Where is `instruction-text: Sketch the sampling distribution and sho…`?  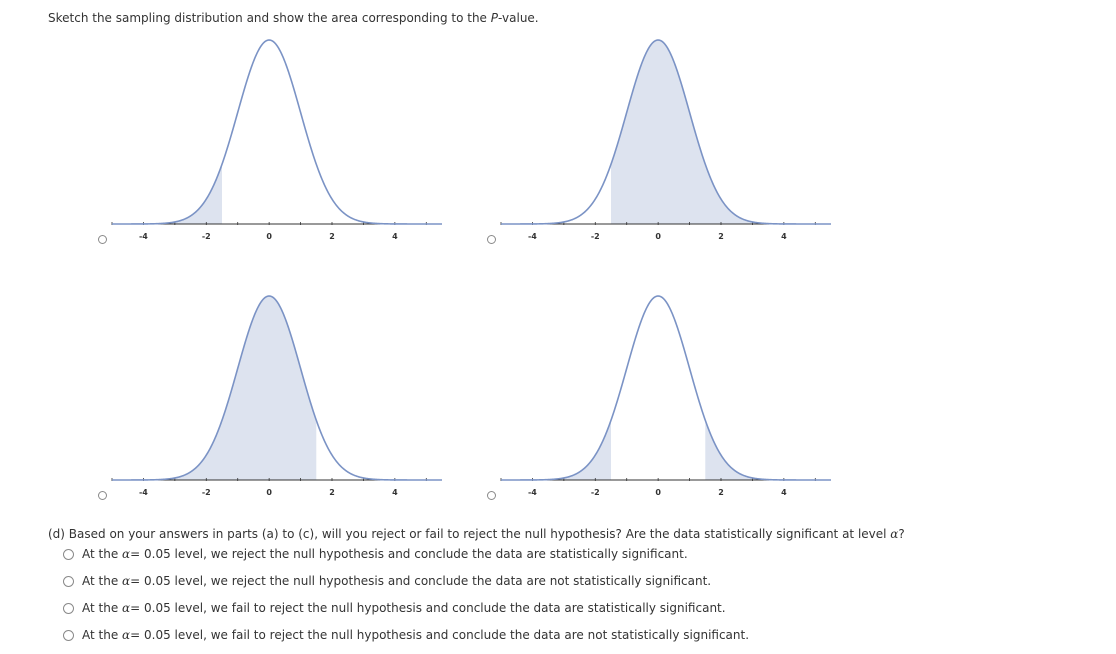 instruction-text: Sketch the sampling distribution and sho… is located at coordinates (293, 18).